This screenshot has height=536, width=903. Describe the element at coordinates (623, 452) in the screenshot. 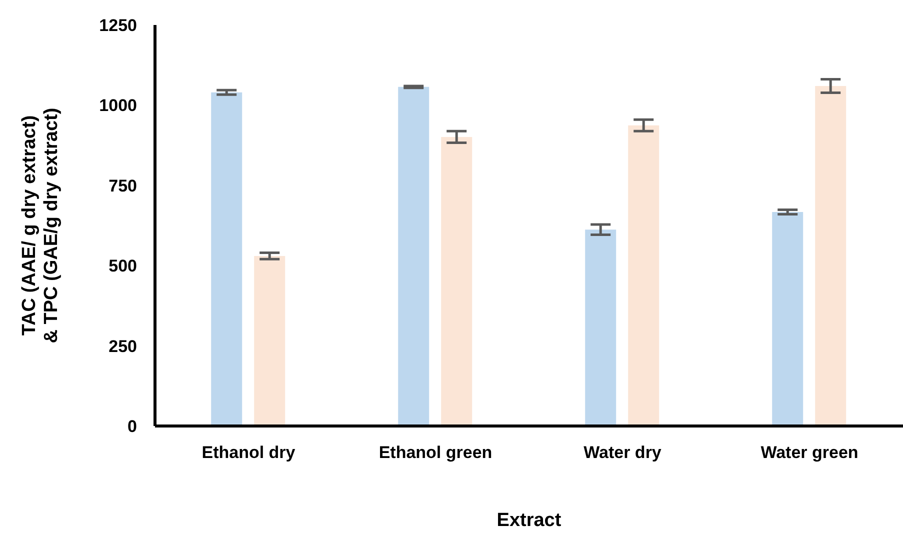

I see `x-tick-label: Water dry` at that location.